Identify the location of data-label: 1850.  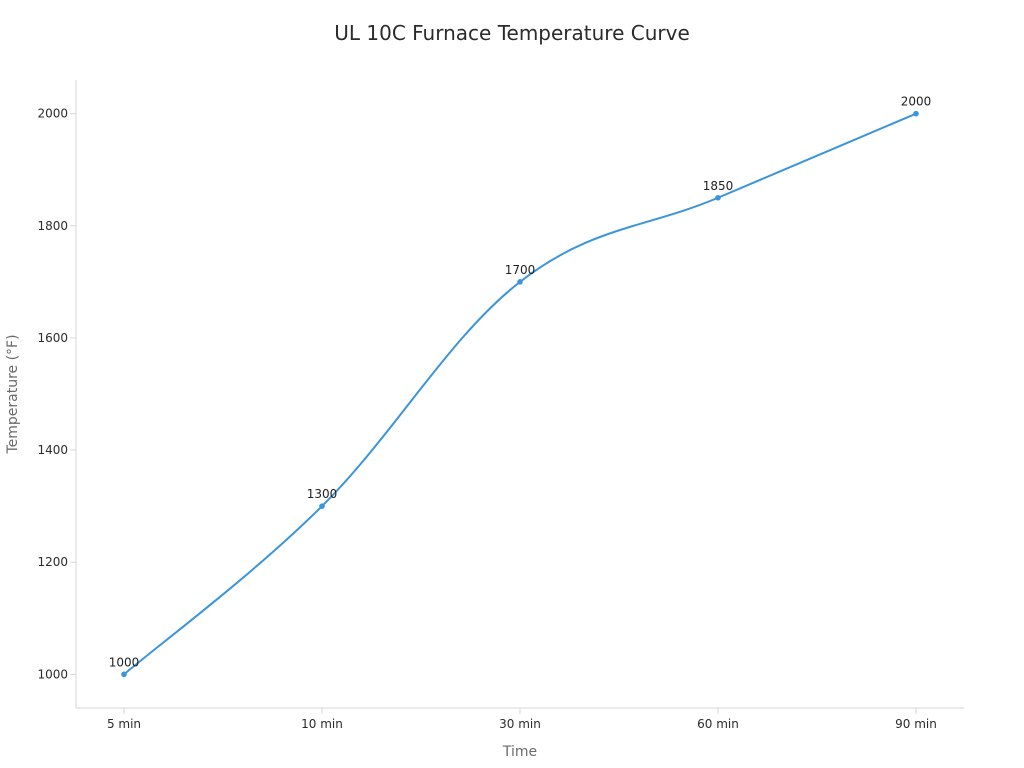
(718, 186).